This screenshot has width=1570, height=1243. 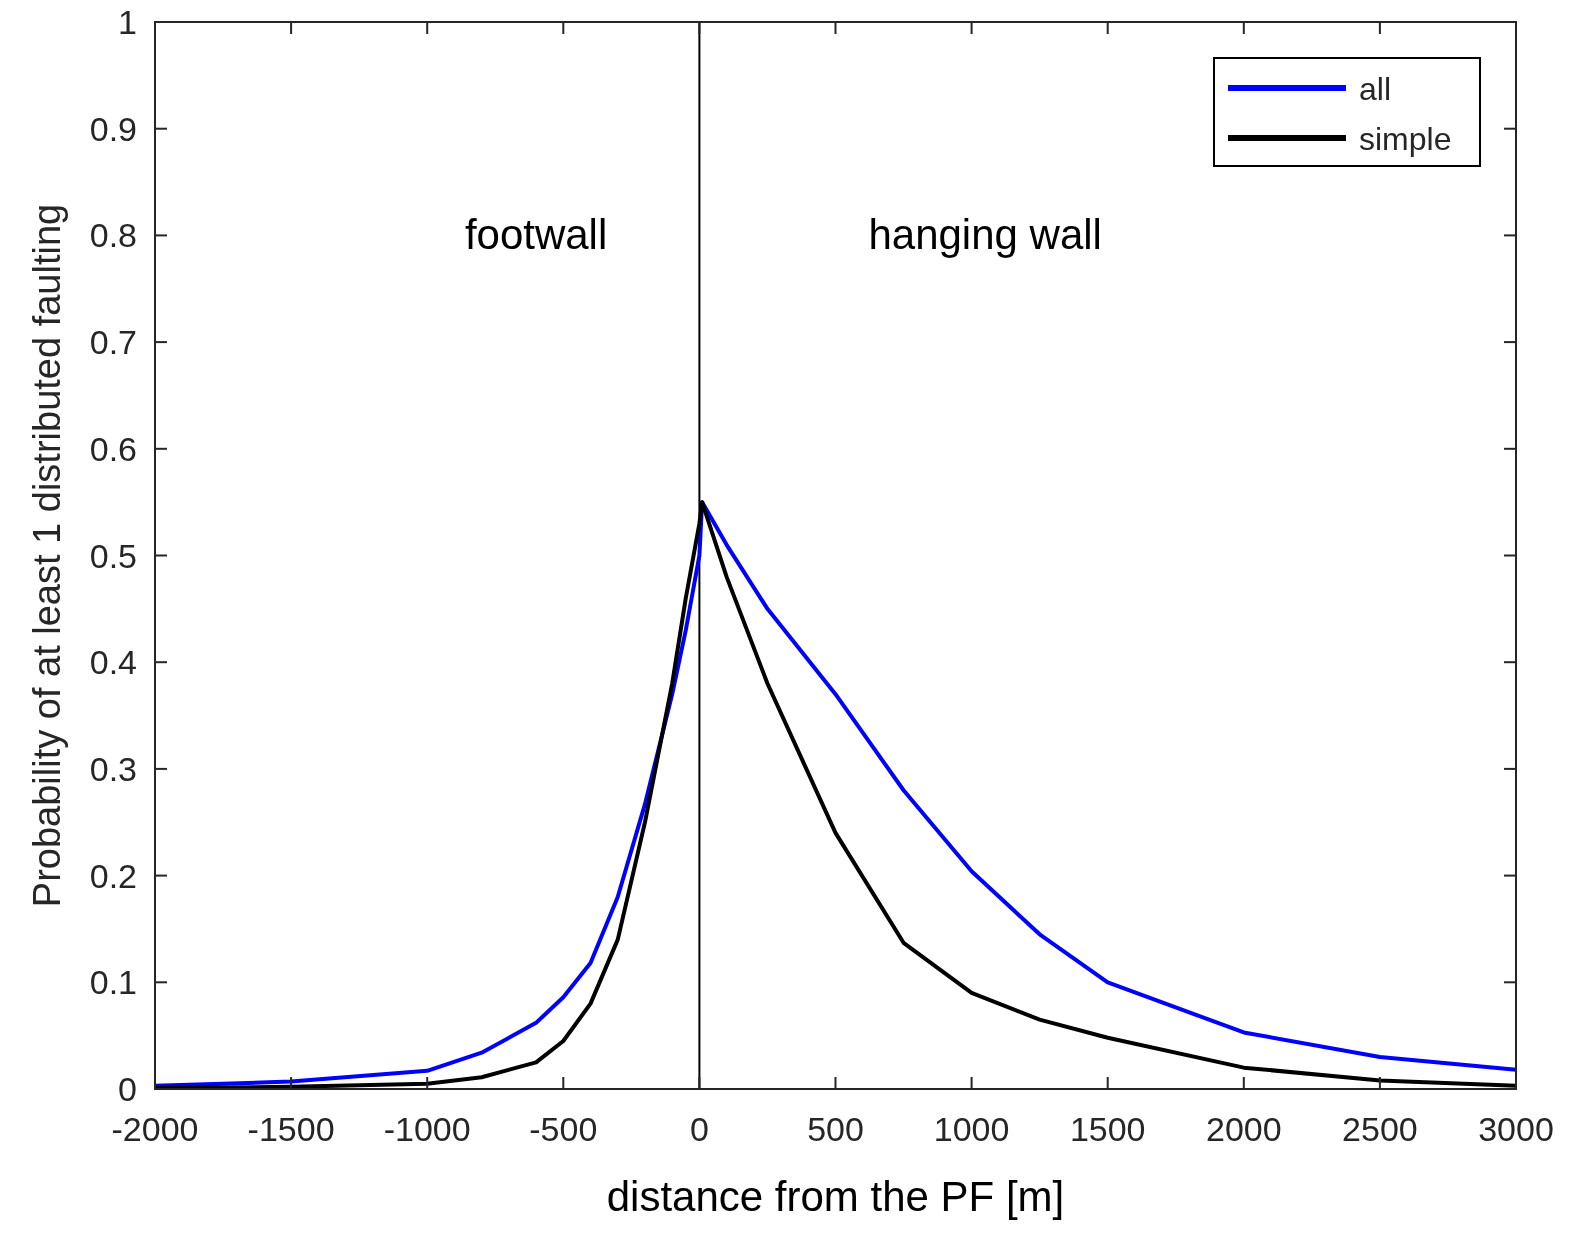 I want to click on y-tick-label: 0, so click(x=127, y=1089).